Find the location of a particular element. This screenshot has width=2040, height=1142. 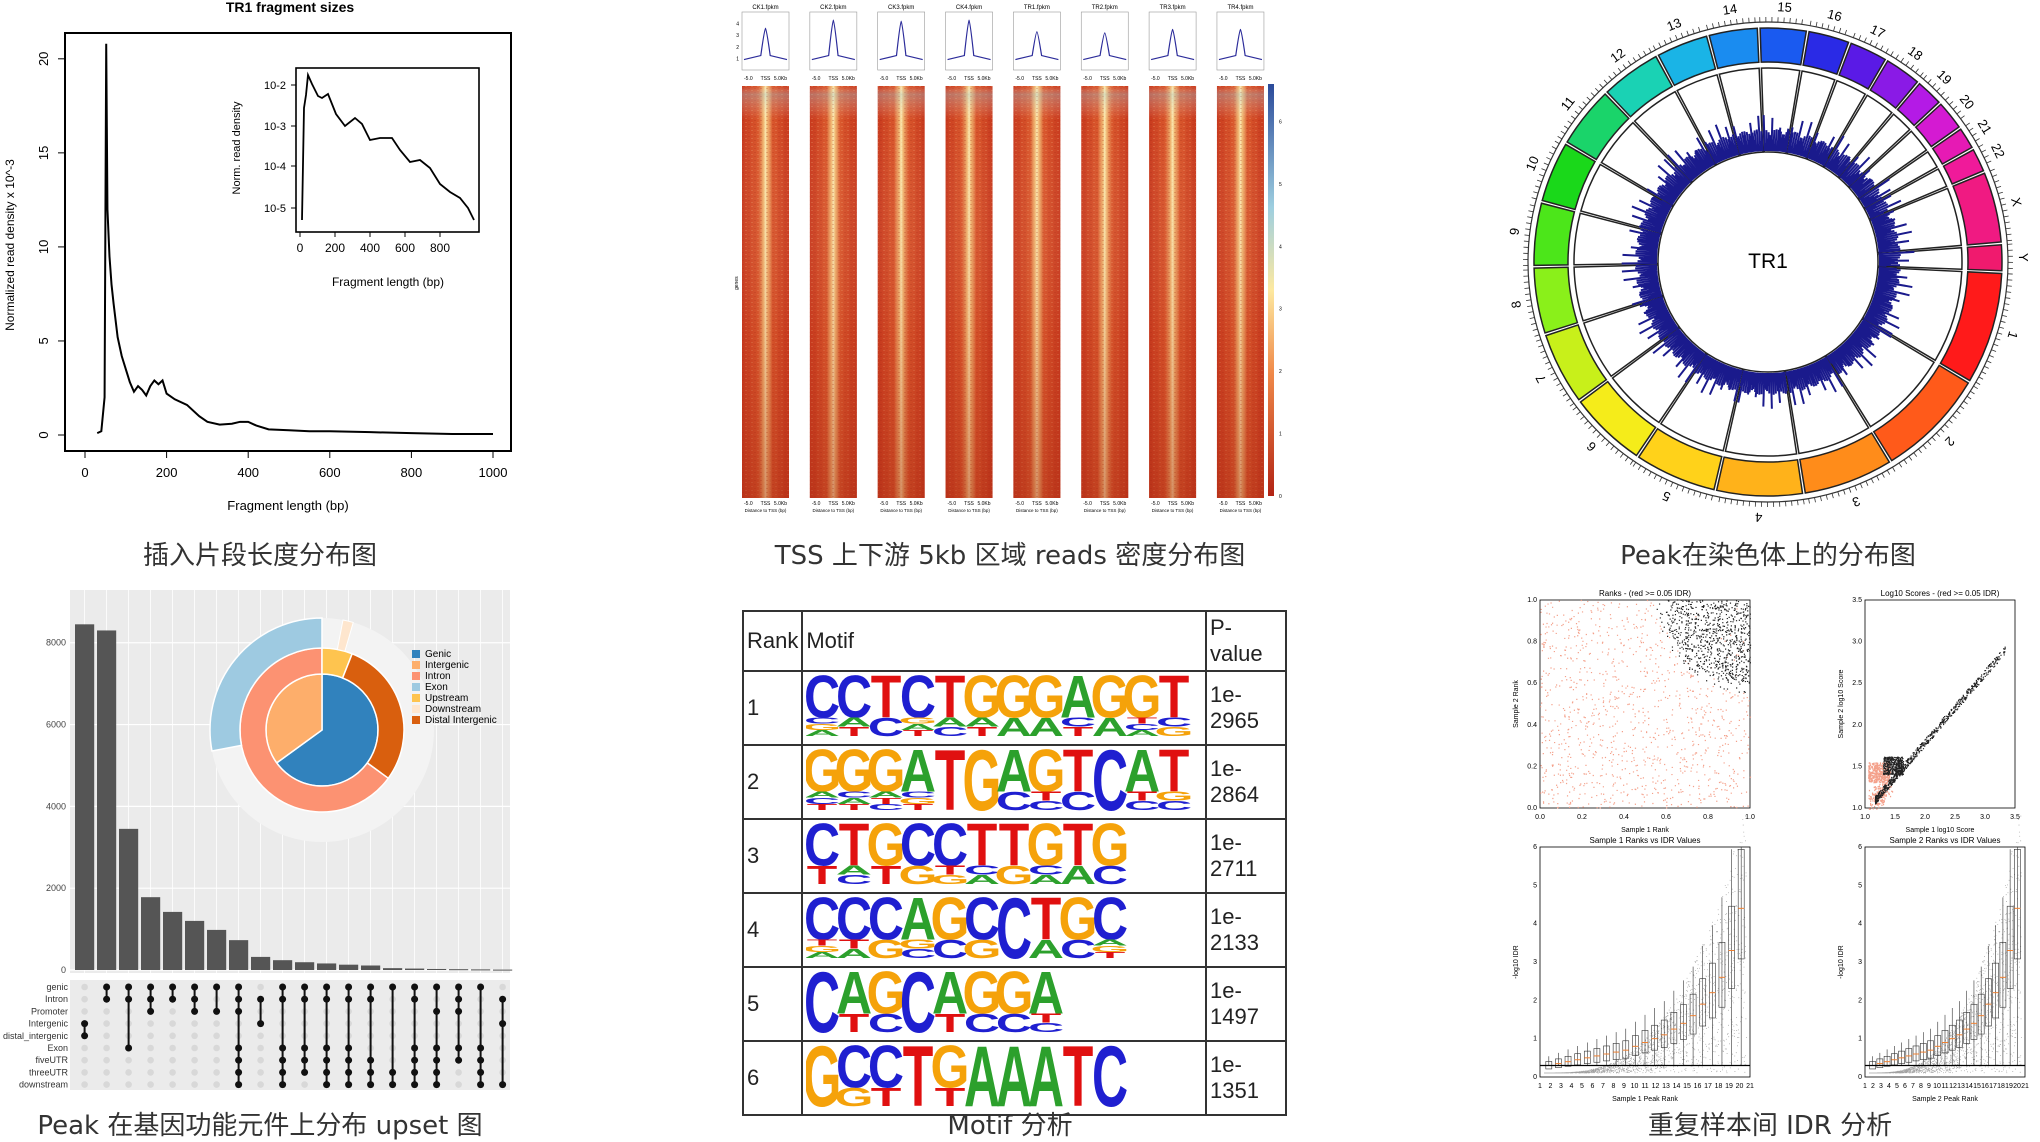

legend-swatch is located at coordinates (416, 698).